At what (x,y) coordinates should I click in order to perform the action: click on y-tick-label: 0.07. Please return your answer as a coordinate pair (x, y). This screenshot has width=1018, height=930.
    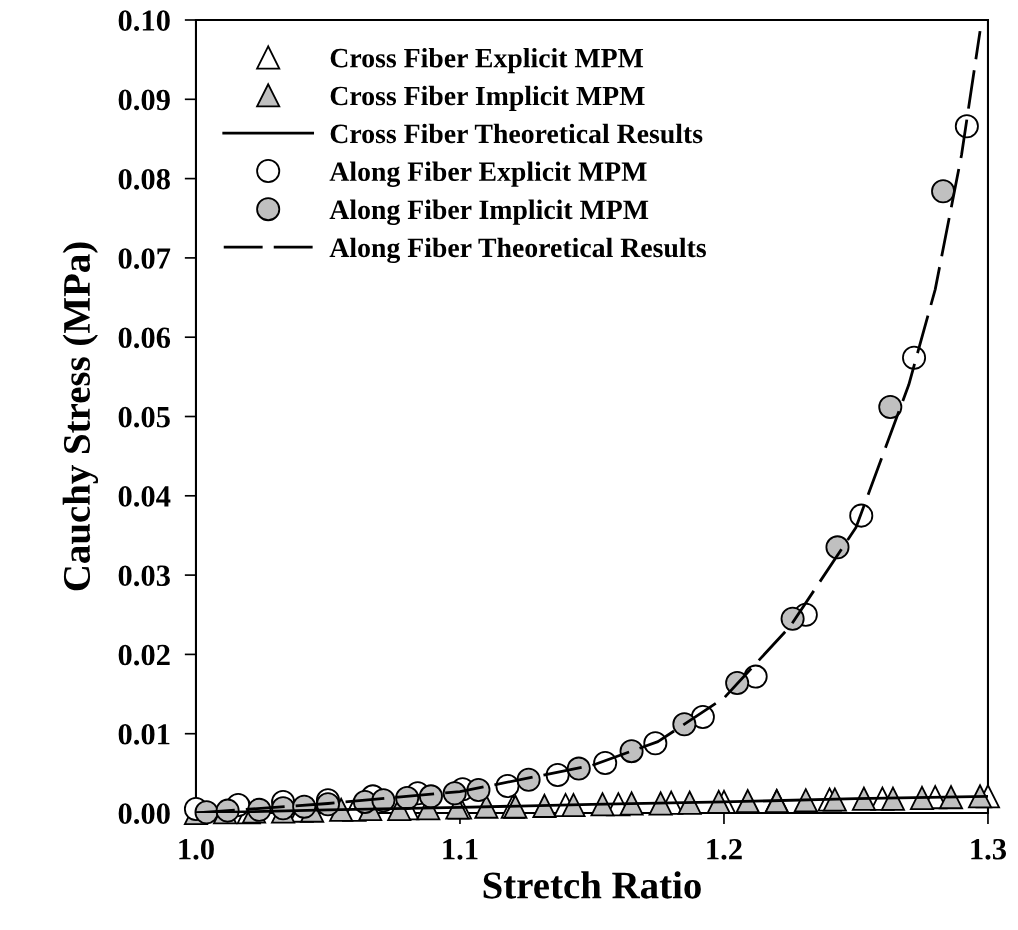
    Looking at the image, I should click on (144, 258).